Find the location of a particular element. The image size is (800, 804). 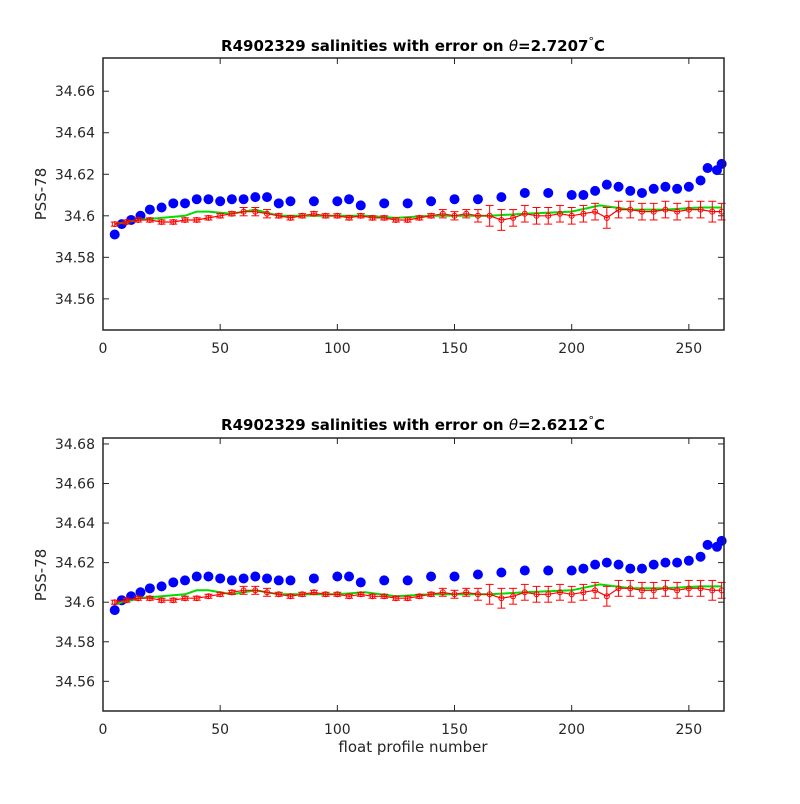

x-tick-label: 250 is located at coordinates (688, 349).